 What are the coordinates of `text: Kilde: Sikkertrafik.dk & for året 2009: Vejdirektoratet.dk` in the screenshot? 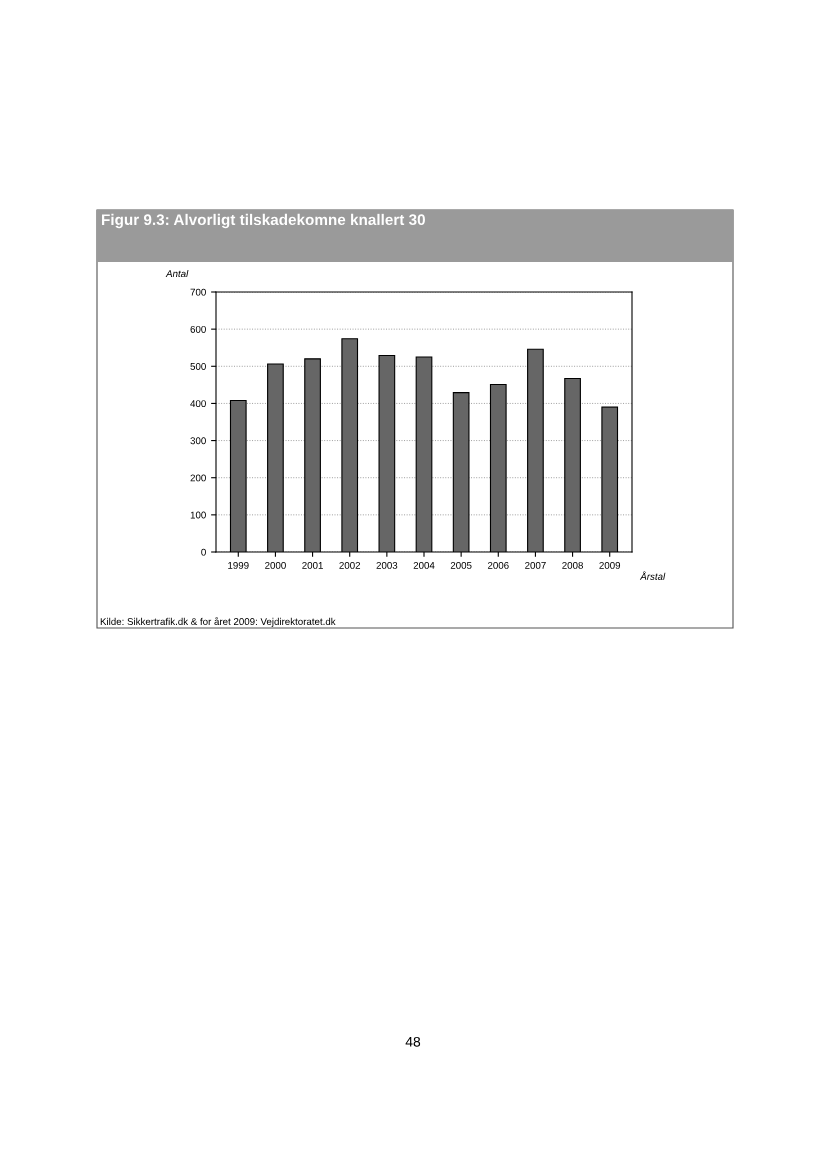 It's located at (218, 622).